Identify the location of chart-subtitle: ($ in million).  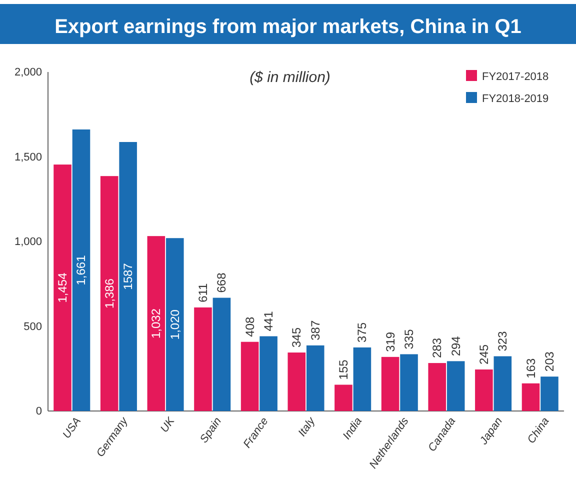
(290, 77).